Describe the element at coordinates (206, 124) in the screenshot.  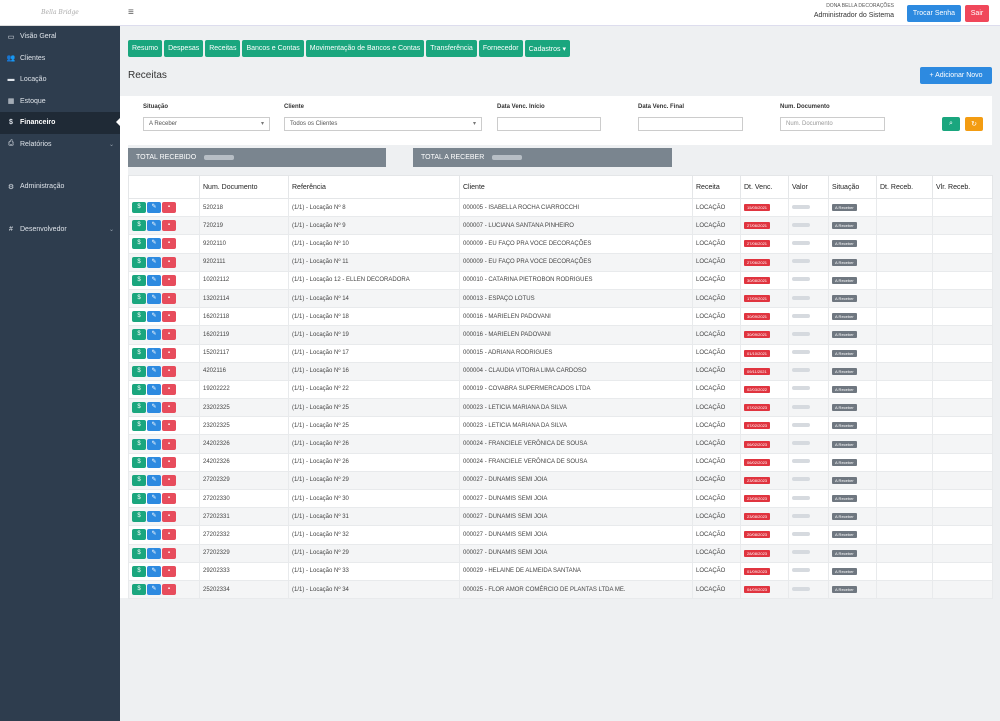
I see `status-select: A Receber ▾` at that location.